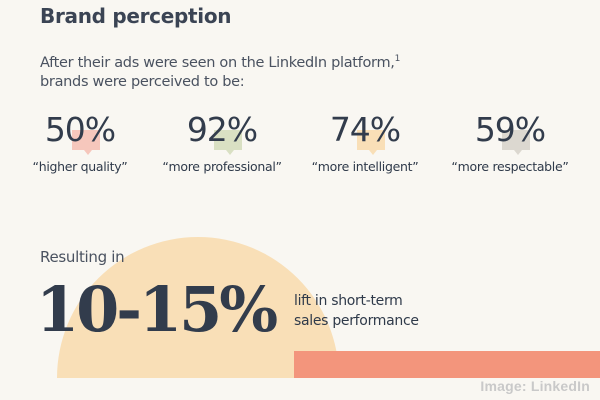 This screenshot has height=400, width=600. I want to click on result-description: lift in short-term sales performance, so click(356, 311).